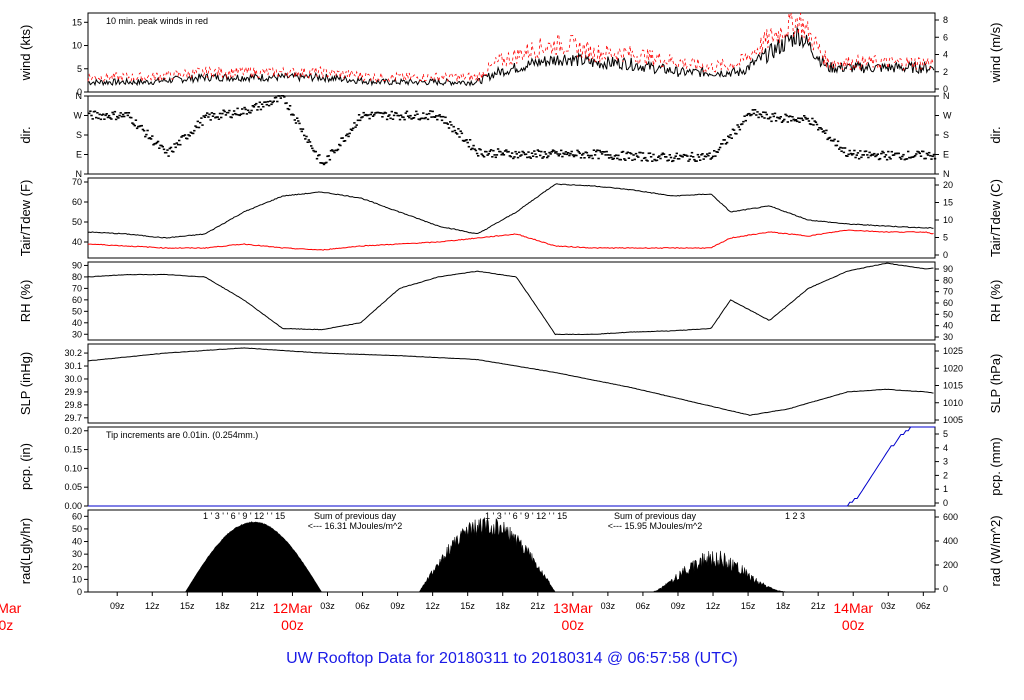  What do you see at coordinates (948, 337) in the screenshot?
I see `ytick-label-right: 30` at bounding box center [948, 337].